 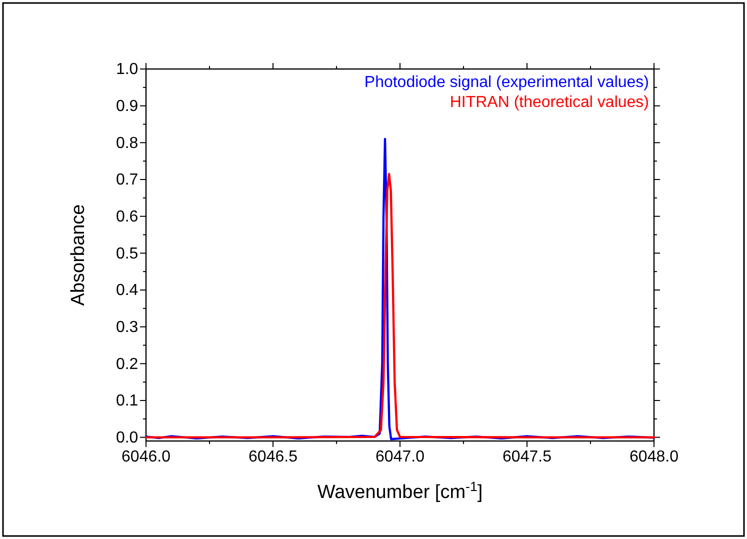 What do you see at coordinates (127, 217) in the screenshot?
I see `y-tick-label: 0.6` at bounding box center [127, 217].